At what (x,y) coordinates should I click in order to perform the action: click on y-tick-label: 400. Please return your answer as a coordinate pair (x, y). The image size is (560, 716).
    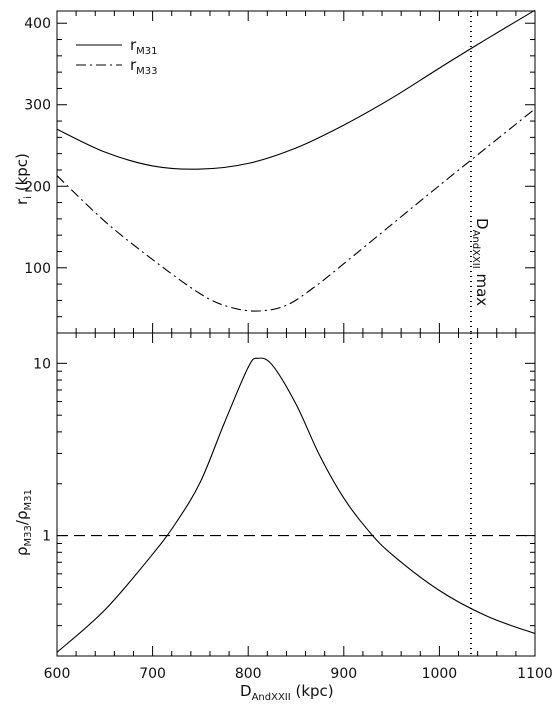
    Looking at the image, I should click on (37, 24).